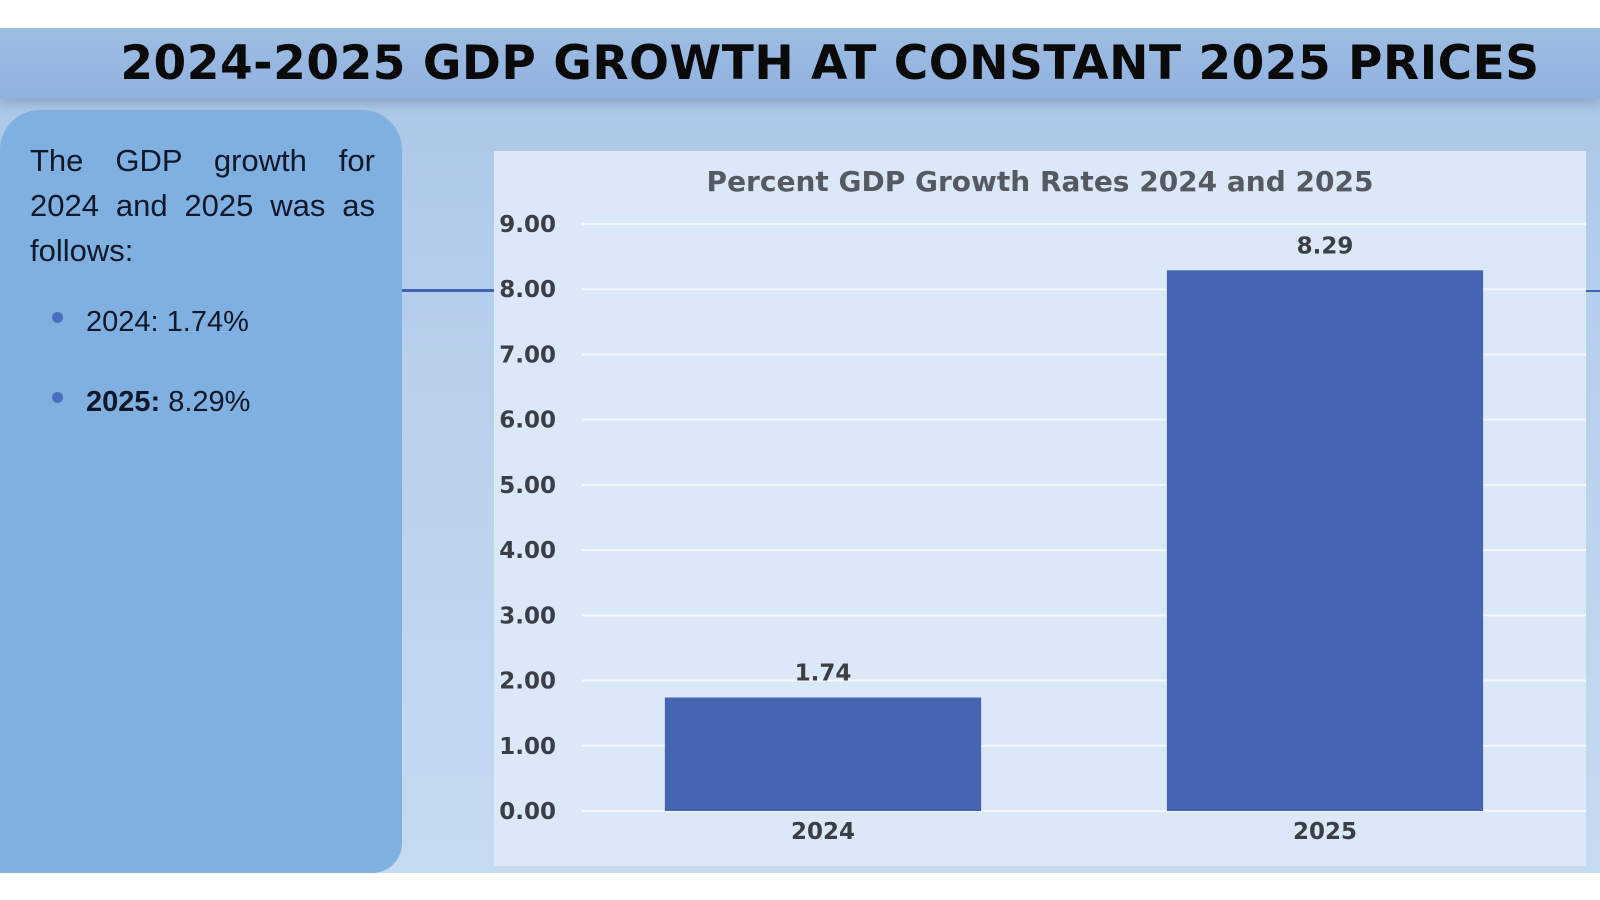  I want to click on bullet-label: 2025:, so click(123, 402).